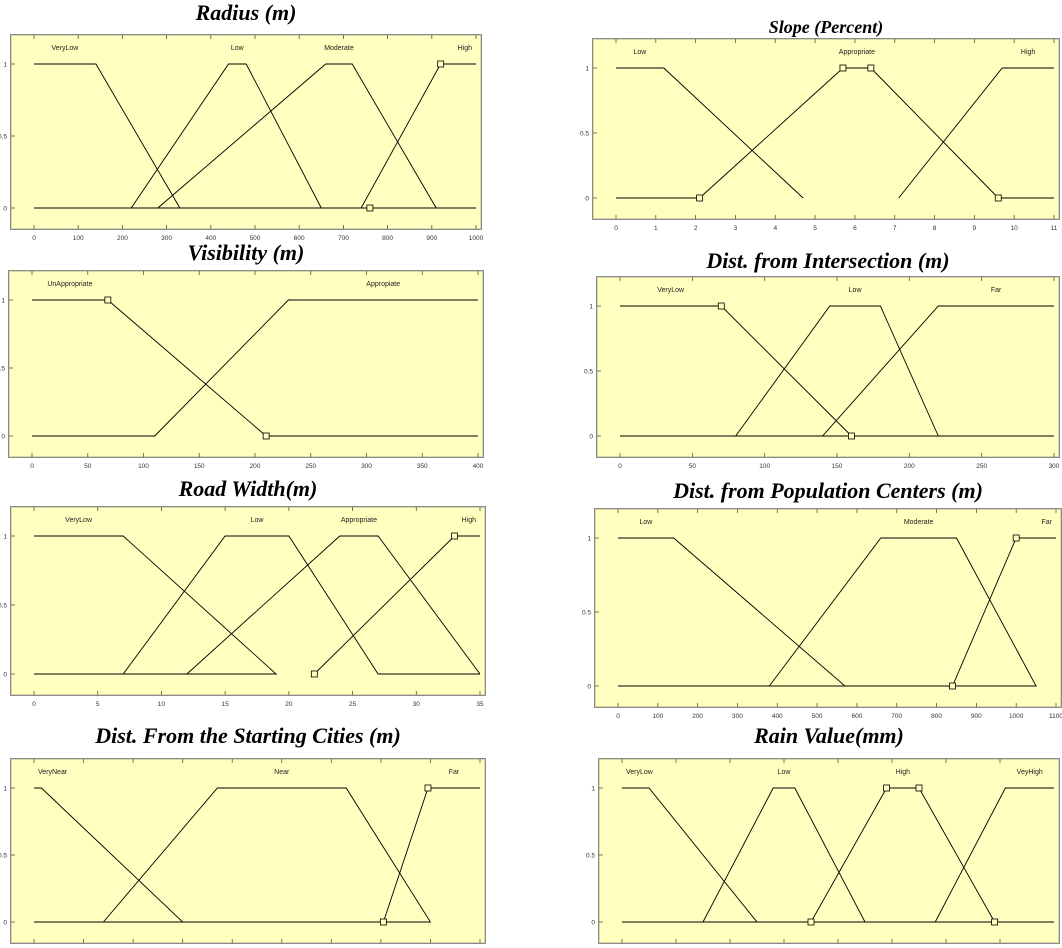 The image size is (1062, 948). Describe the element at coordinates (975, 228) in the screenshot. I see `x-tick-label: 9` at that location.